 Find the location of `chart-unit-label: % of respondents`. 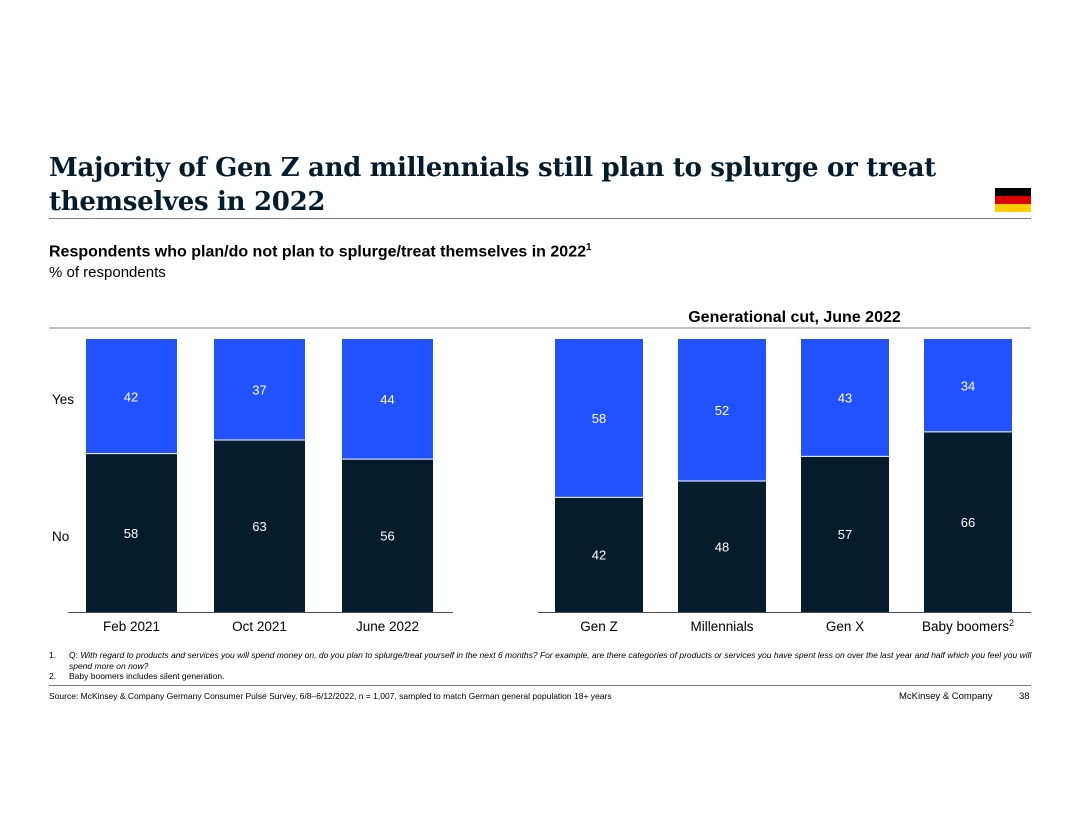

chart-unit-label: % of respondents is located at coordinates (107, 272).